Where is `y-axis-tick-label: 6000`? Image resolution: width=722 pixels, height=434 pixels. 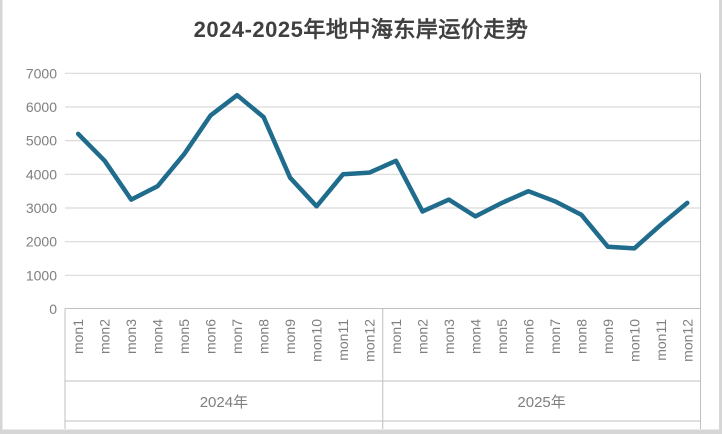
y-axis-tick-label: 6000 is located at coordinates (41, 107).